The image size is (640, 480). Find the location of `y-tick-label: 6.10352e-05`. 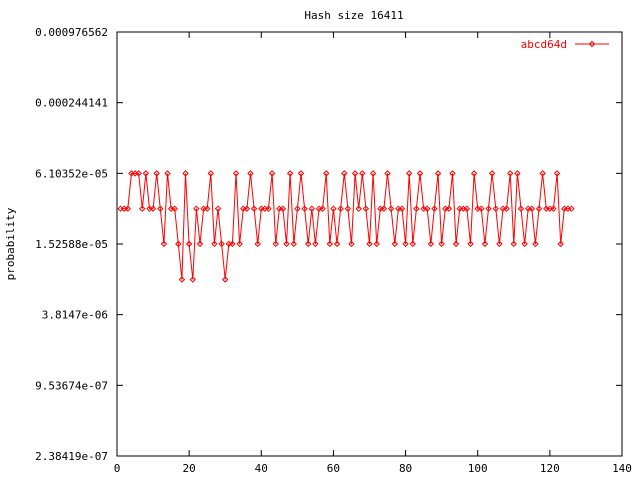

y-tick-label: 6.10352e-05 is located at coordinates (71, 173).